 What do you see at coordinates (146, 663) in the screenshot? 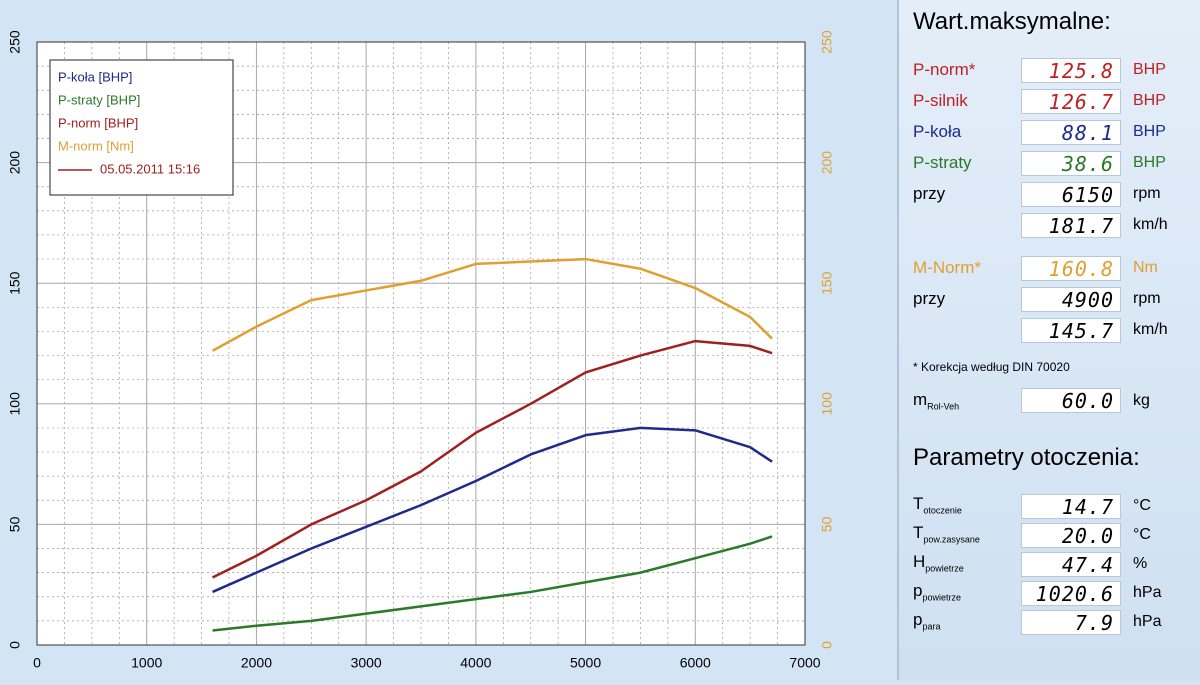
I see `x-tick-label: 1000` at bounding box center [146, 663].